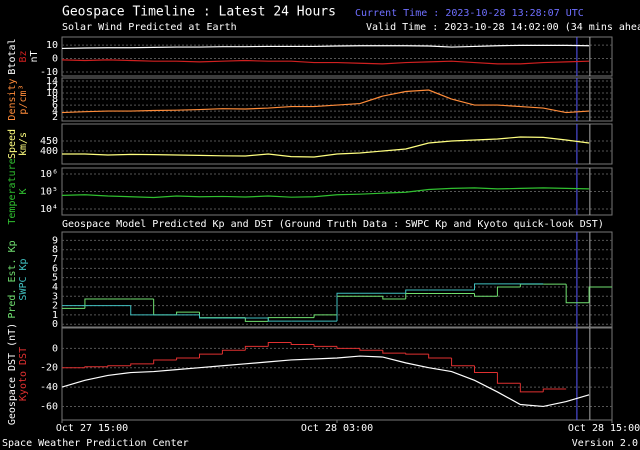 The height and width of the screenshot is (450, 640). I want to click on legend-label: Kyoto DST, so click(23, 374).